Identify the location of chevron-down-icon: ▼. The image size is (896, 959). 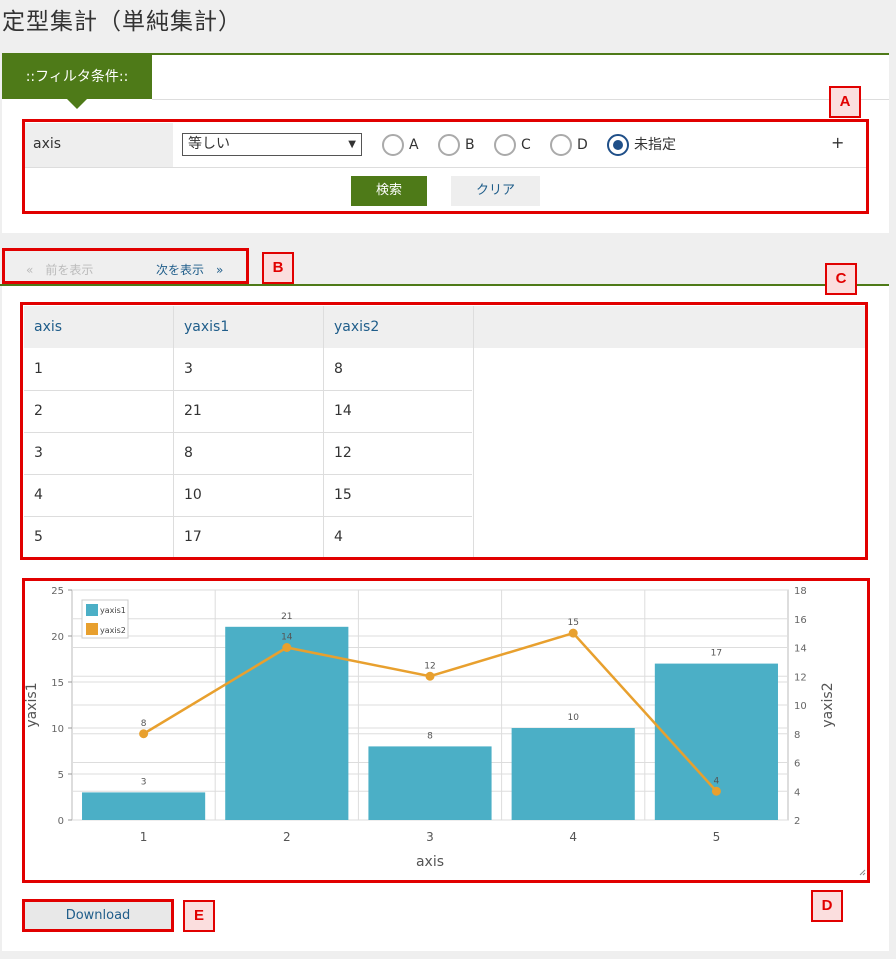
(352, 144).